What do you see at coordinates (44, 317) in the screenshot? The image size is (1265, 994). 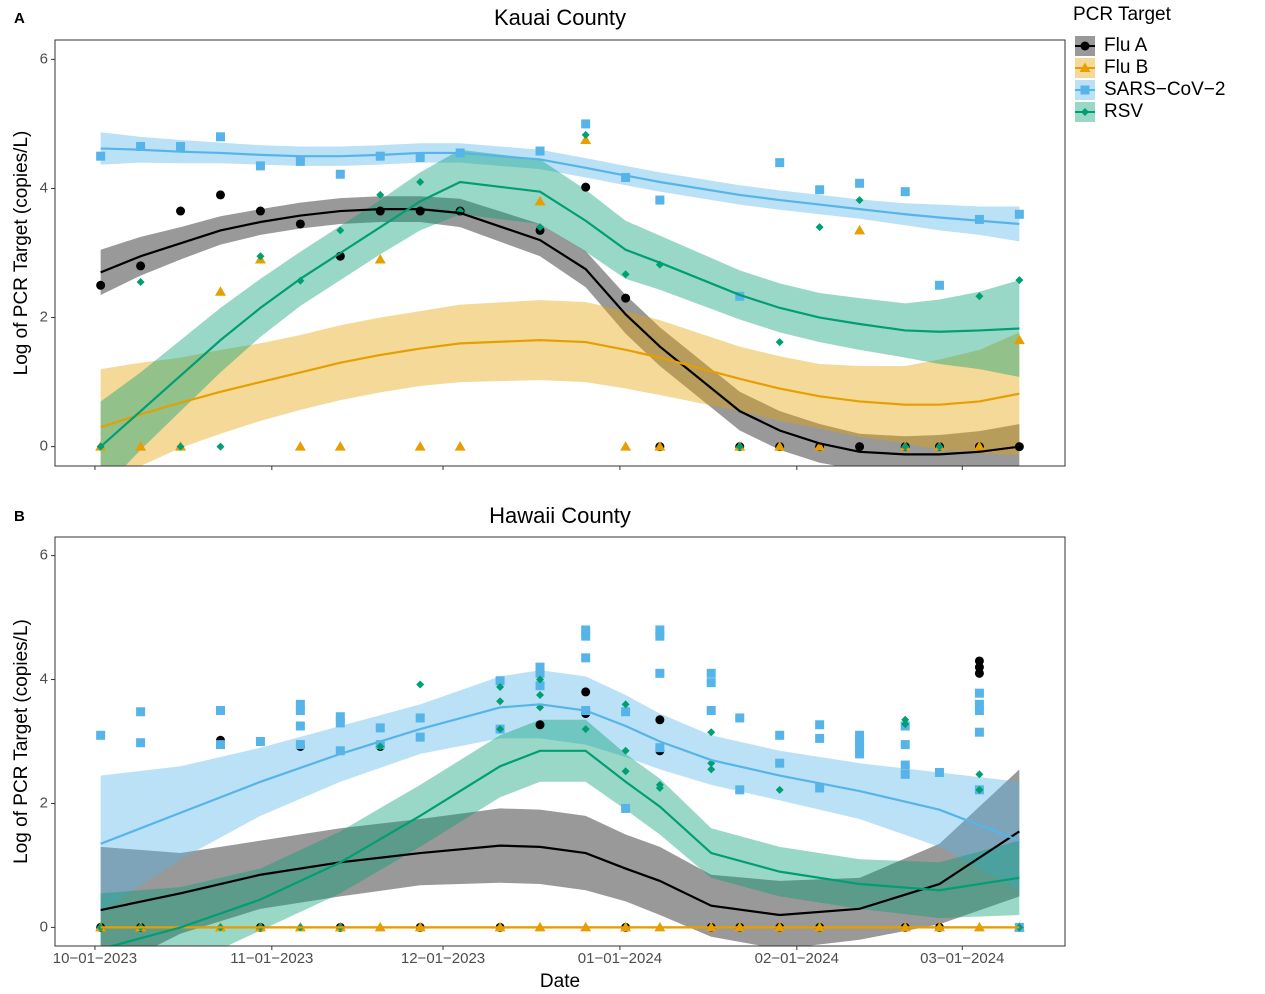 I see `y-tick-label: 2` at bounding box center [44, 317].